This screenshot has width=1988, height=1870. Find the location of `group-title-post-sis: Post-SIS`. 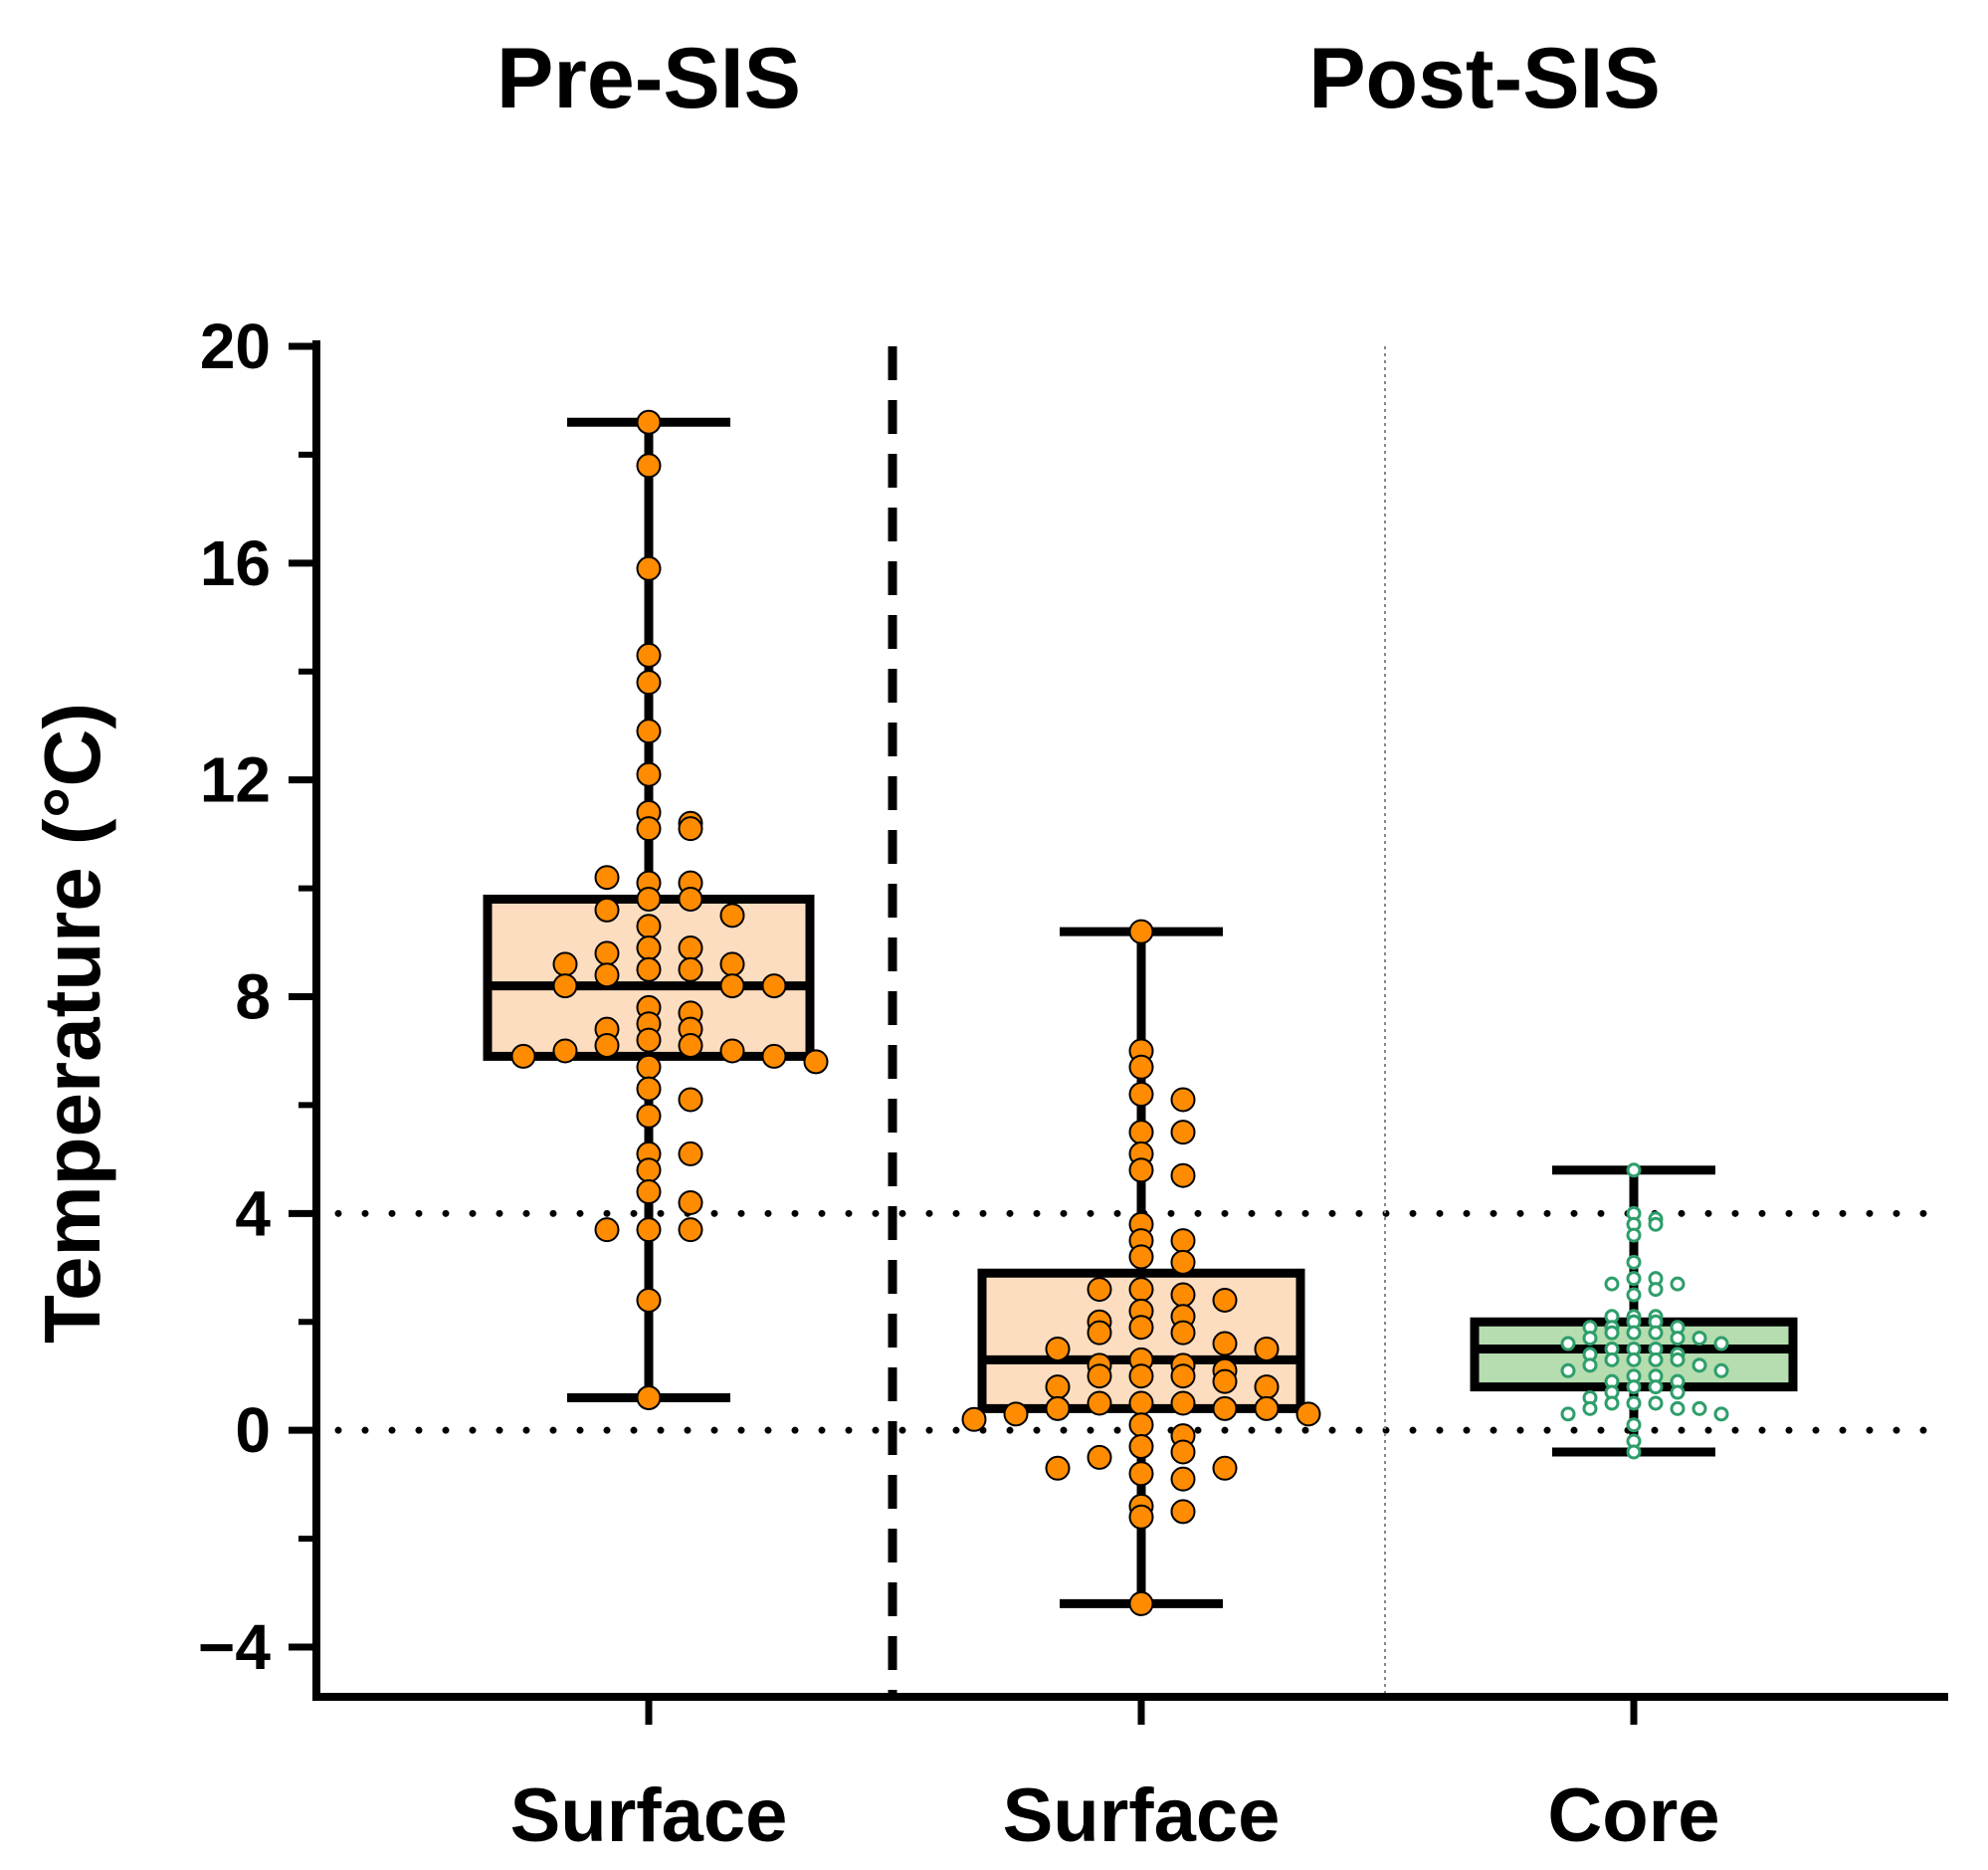

group-title-post-sis: Post-SIS is located at coordinates (1485, 79).